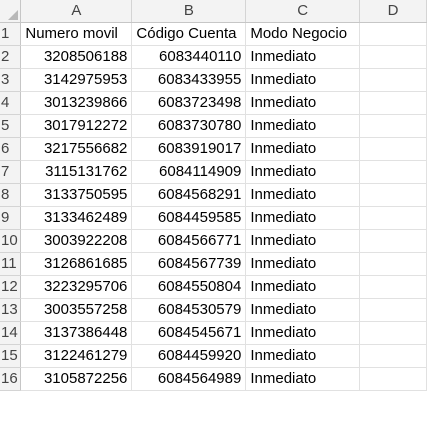 This screenshot has width=427, height=422. I want to click on table-row: 11 3126861685 6084567739 Inmediato, so click(213, 264).